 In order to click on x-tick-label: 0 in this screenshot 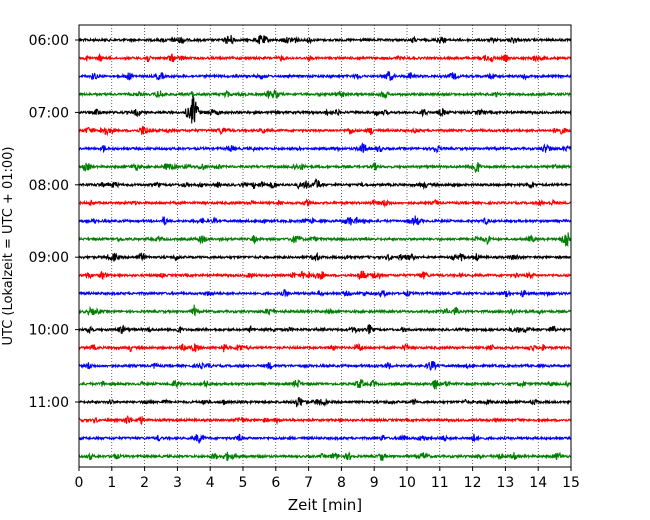, I will do `click(79, 483)`.